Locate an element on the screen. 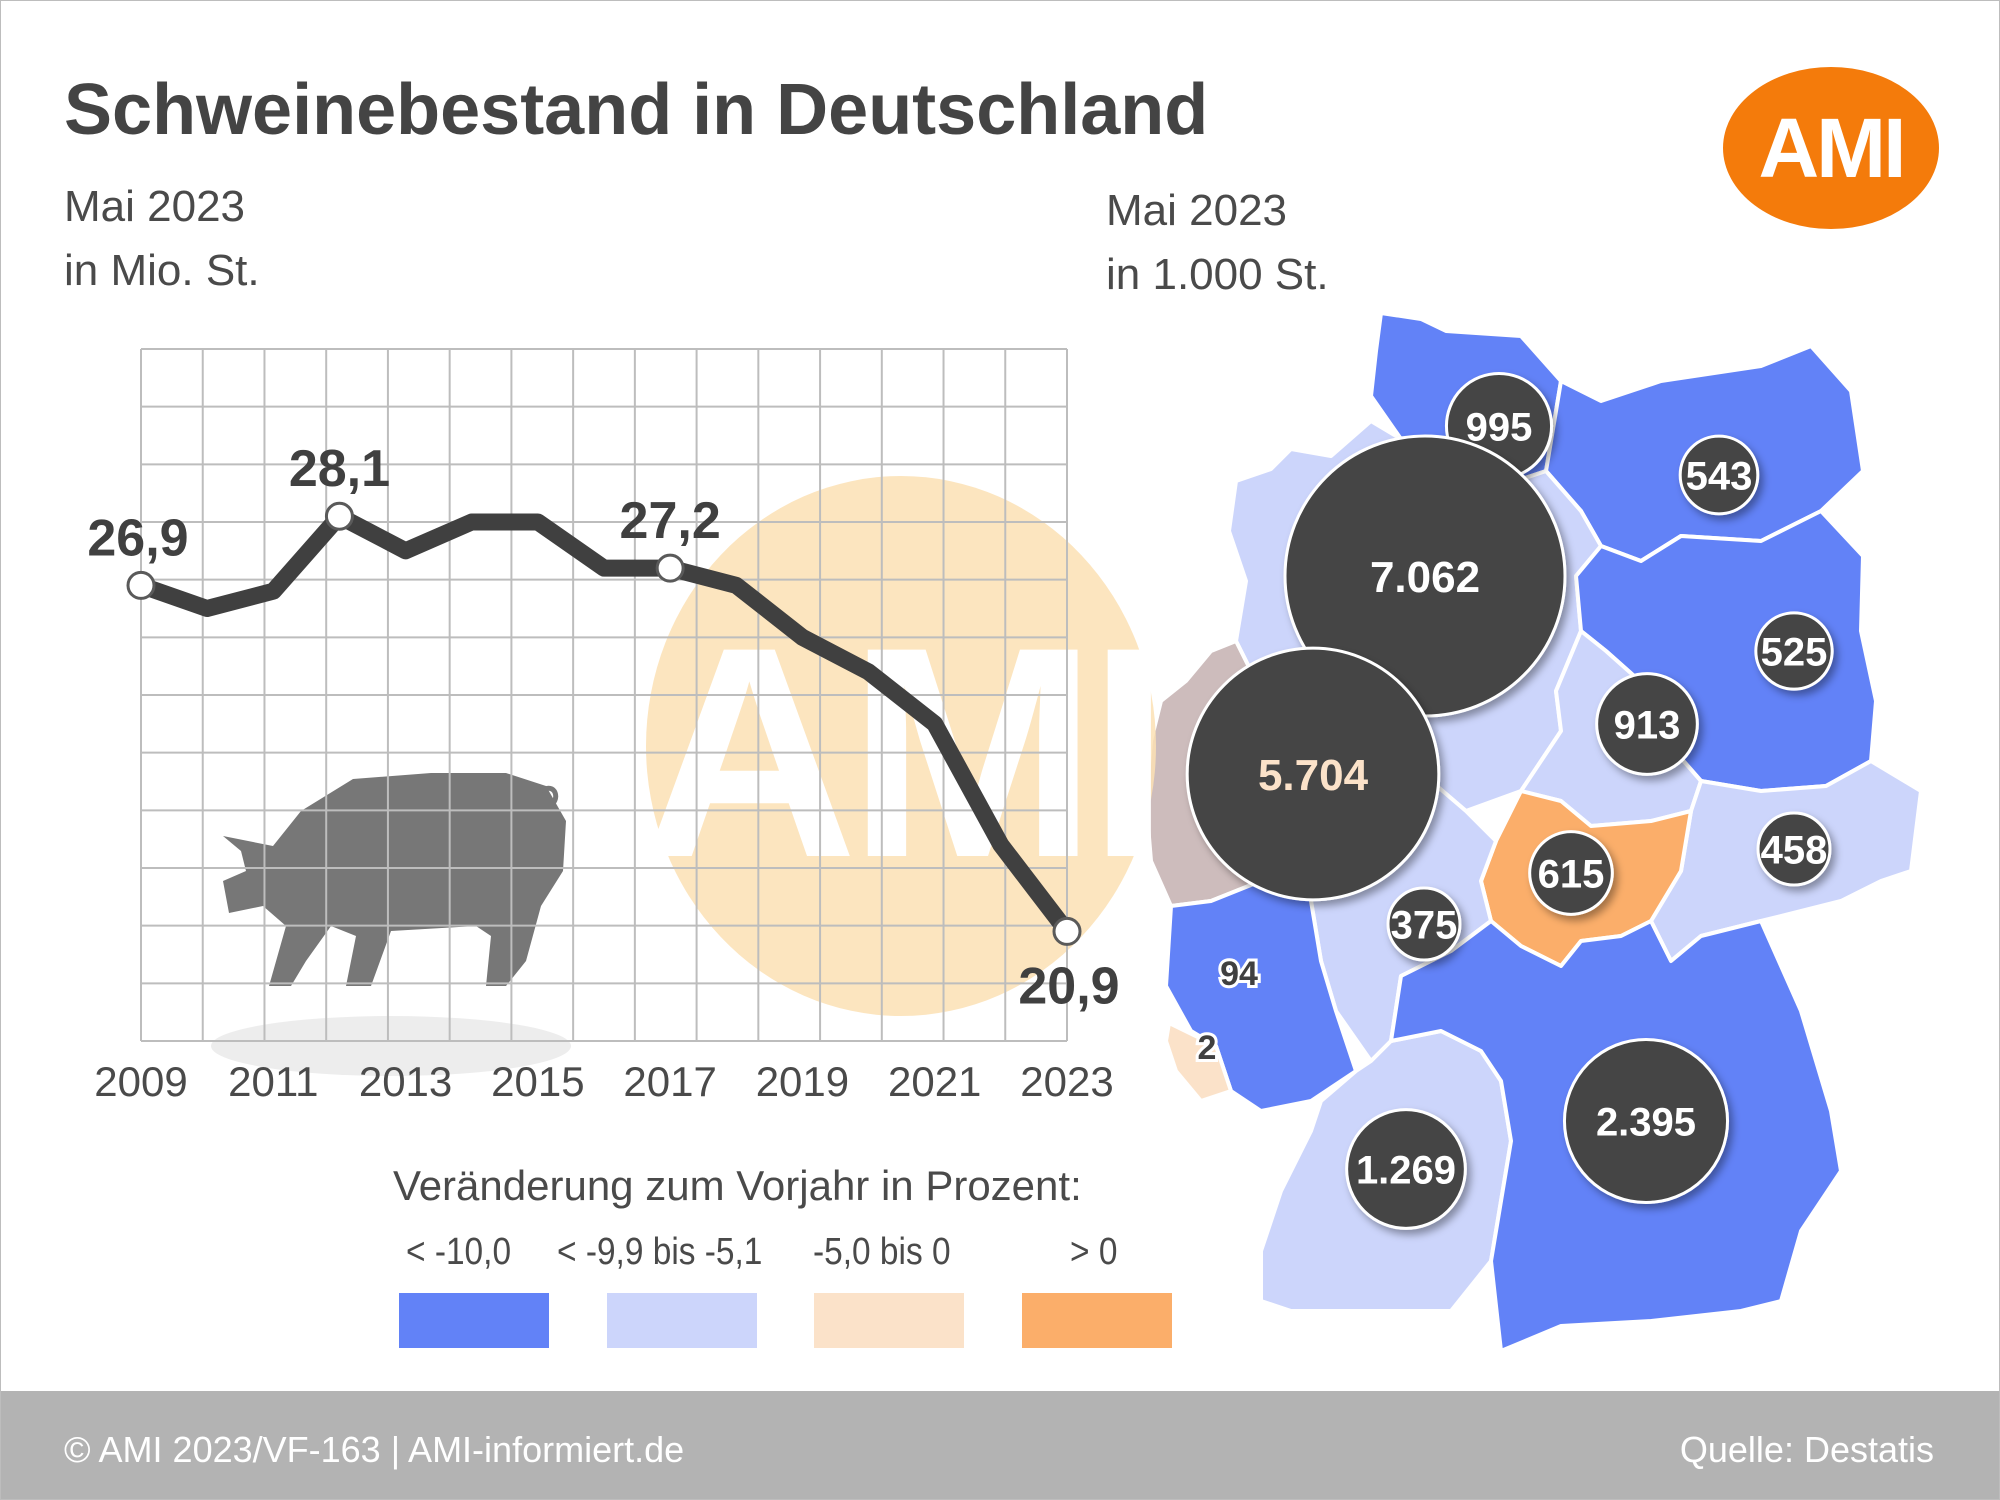  pig-icon is located at coordinates (391, 924).